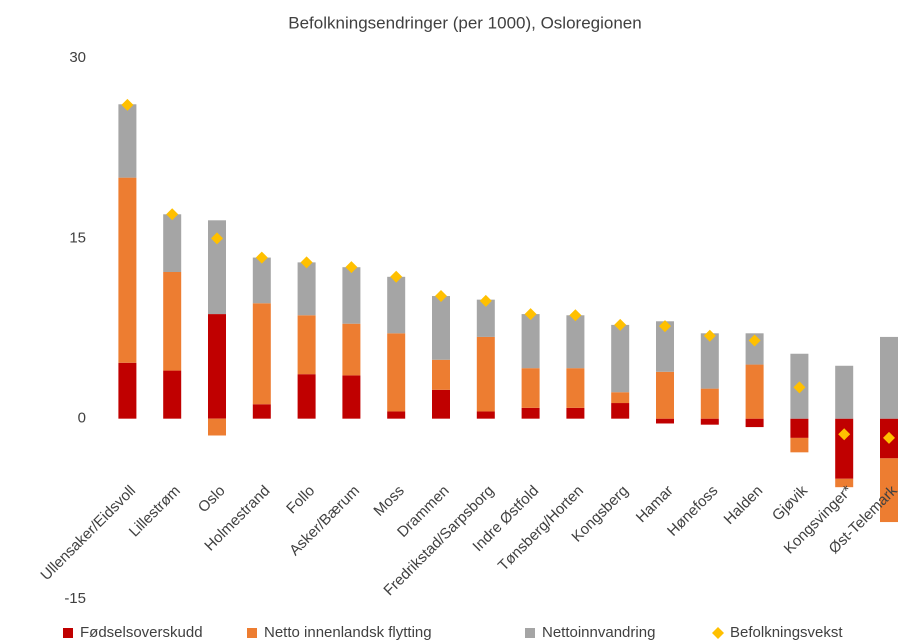 This screenshot has width=899, height=644. What do you see at coordinates (718, 633) in the screenshot?
I see `legend-marker` at bounding box center [718, 633].